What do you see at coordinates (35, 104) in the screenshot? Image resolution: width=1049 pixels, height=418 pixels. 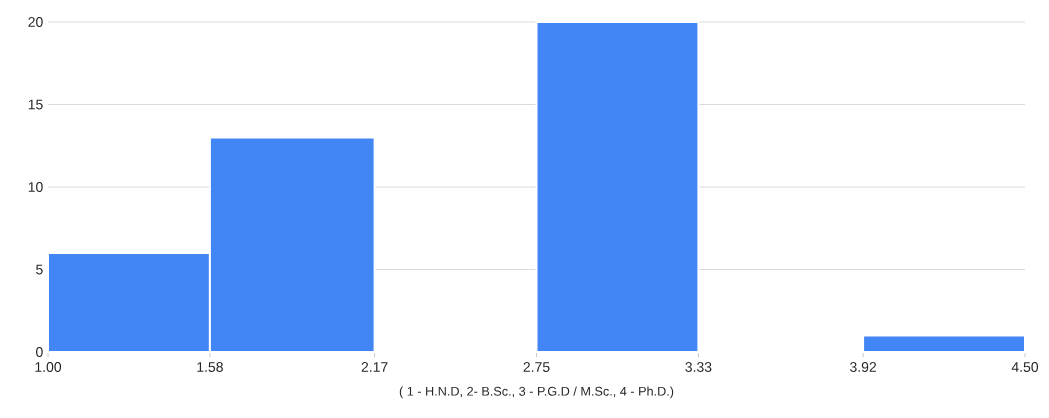 I see `y-tick-label: 15` at bounding box center [35, 104].